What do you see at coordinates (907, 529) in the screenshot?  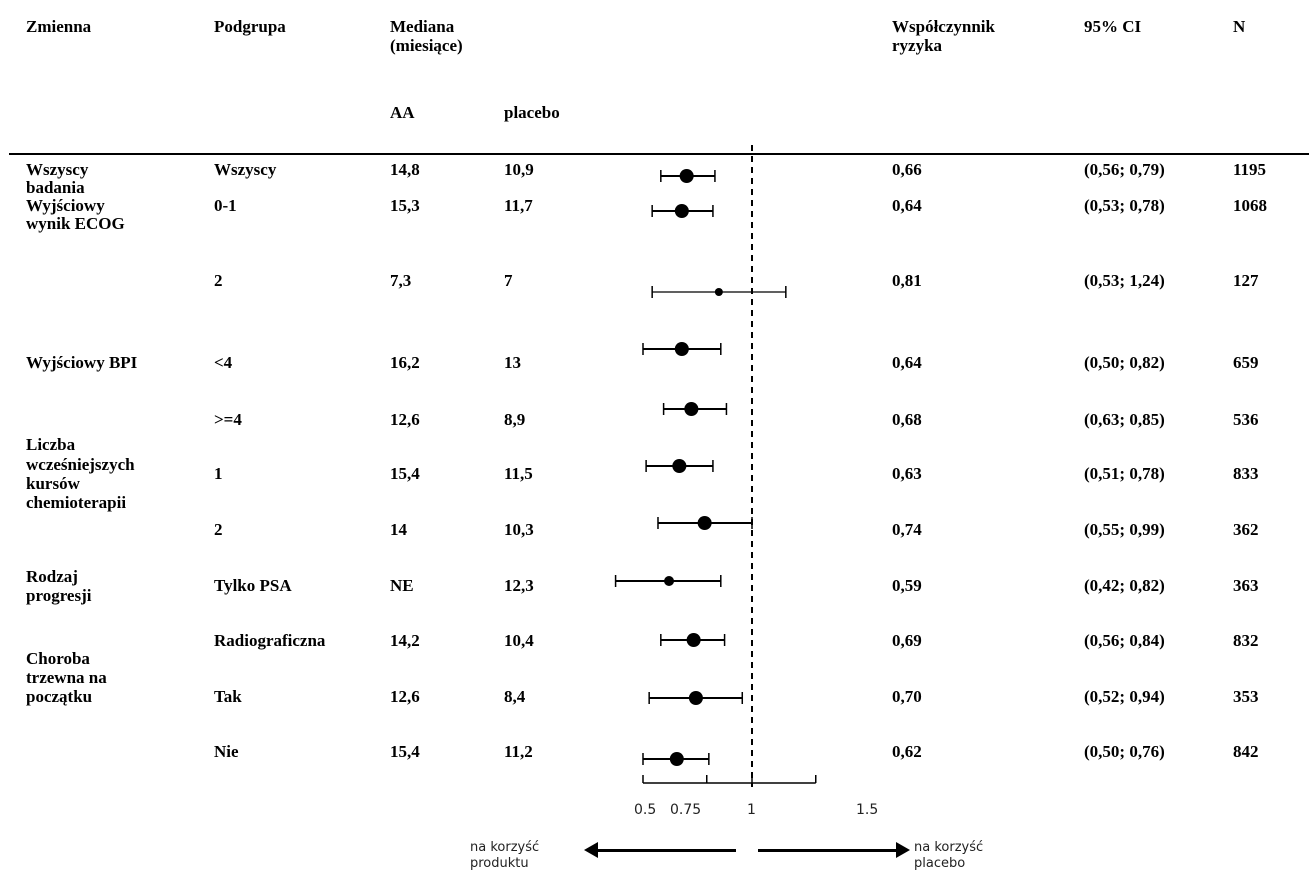 I see `hazard-ratio-cell: 0,74` at bounding box center [907, 529].